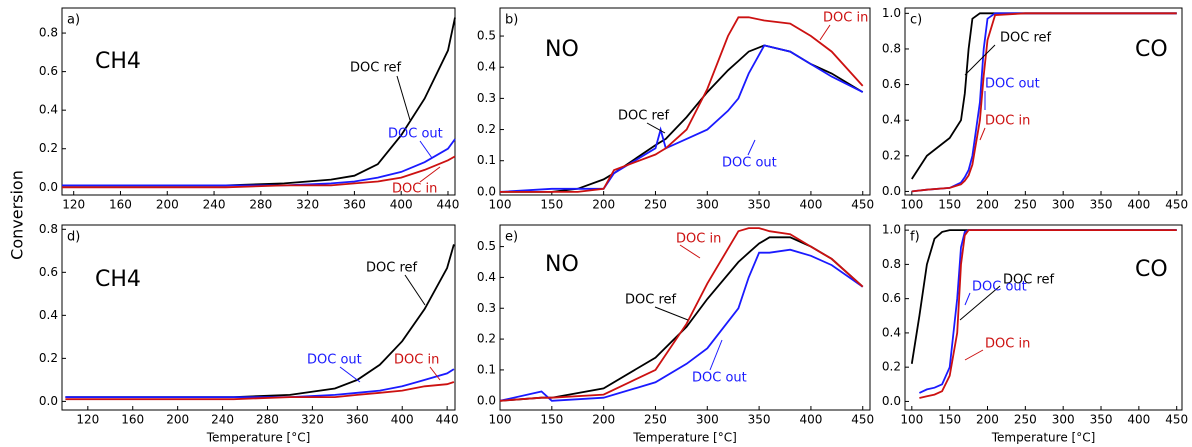  I want to click on x-tick-label: 320, so click(312, 420).